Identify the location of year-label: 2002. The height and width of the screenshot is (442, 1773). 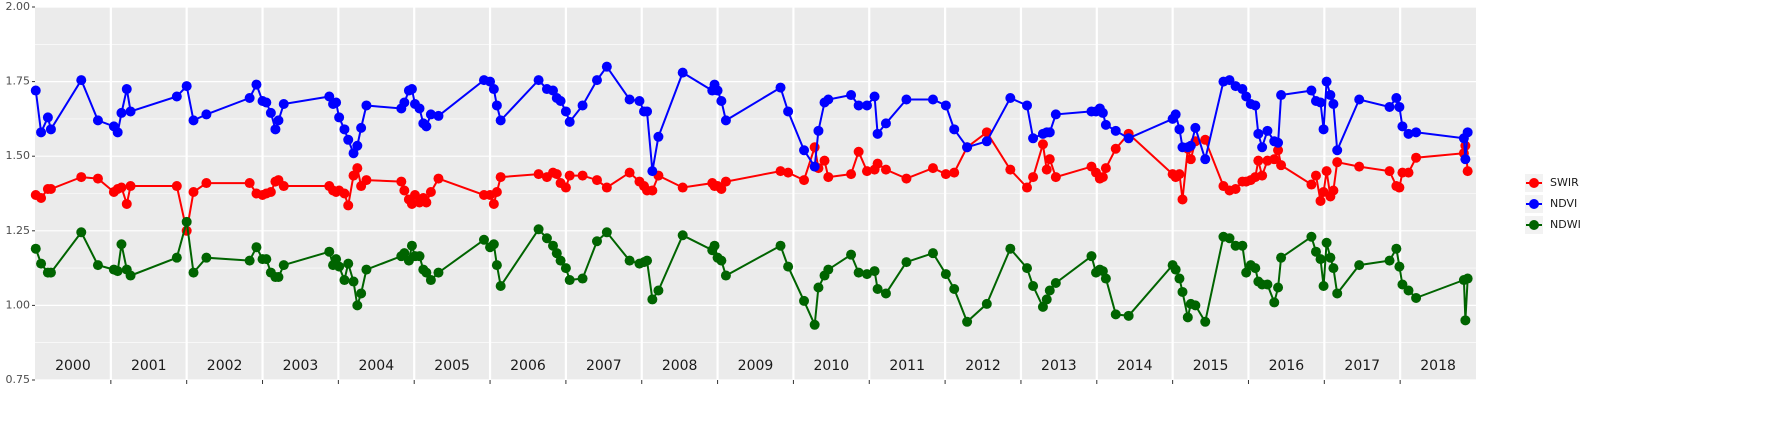
(225, 366).